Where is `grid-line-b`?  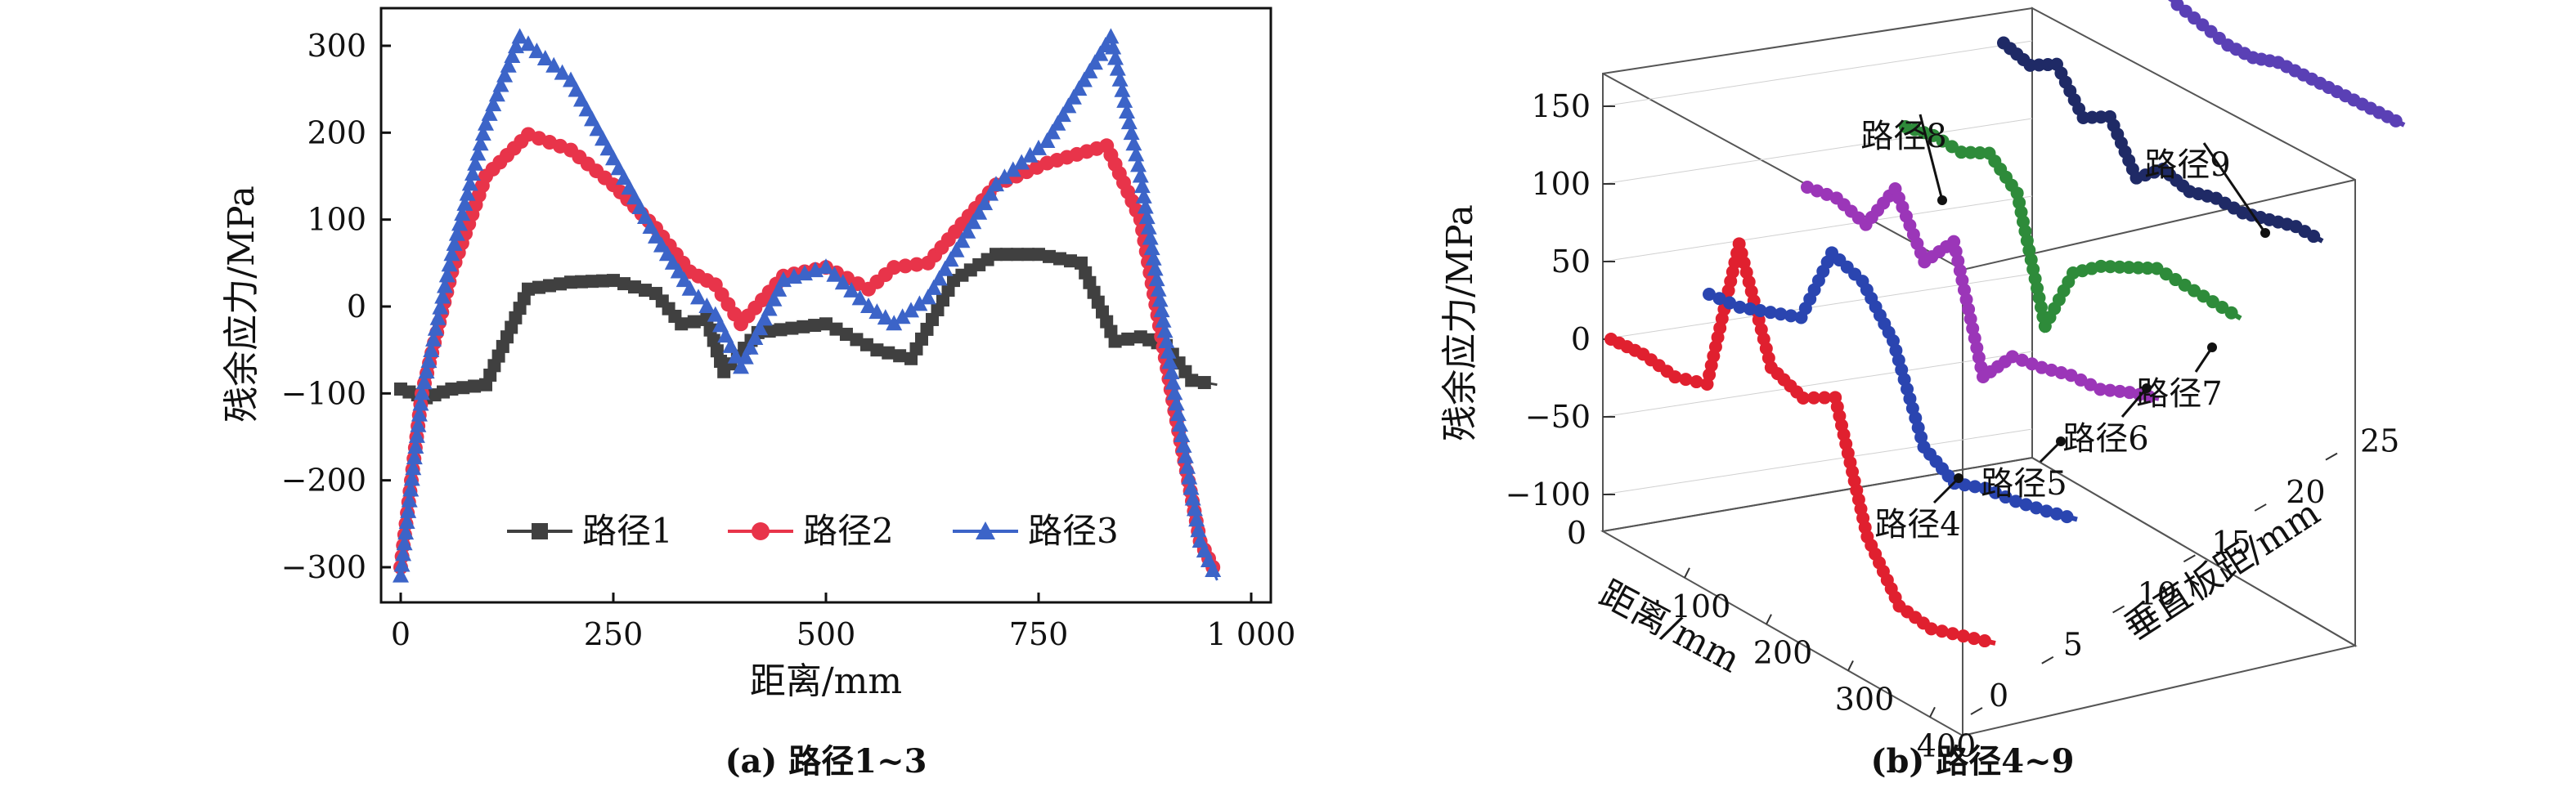
grid-line-b is located at coordinates (1817, 384).